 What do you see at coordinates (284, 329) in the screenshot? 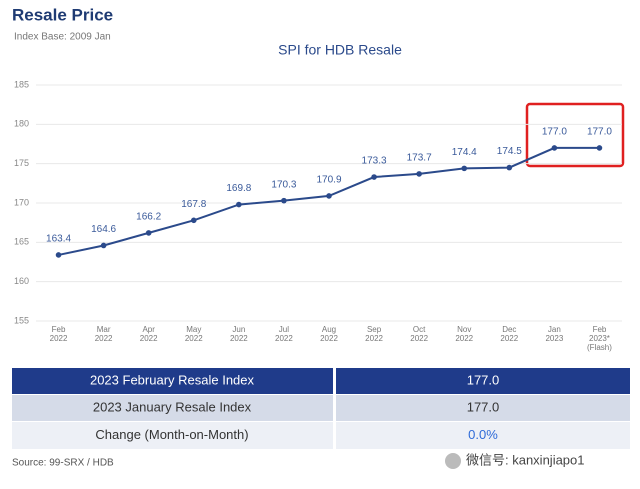
I see `x-tick-label: Jul` at bounding box center [284, 329].